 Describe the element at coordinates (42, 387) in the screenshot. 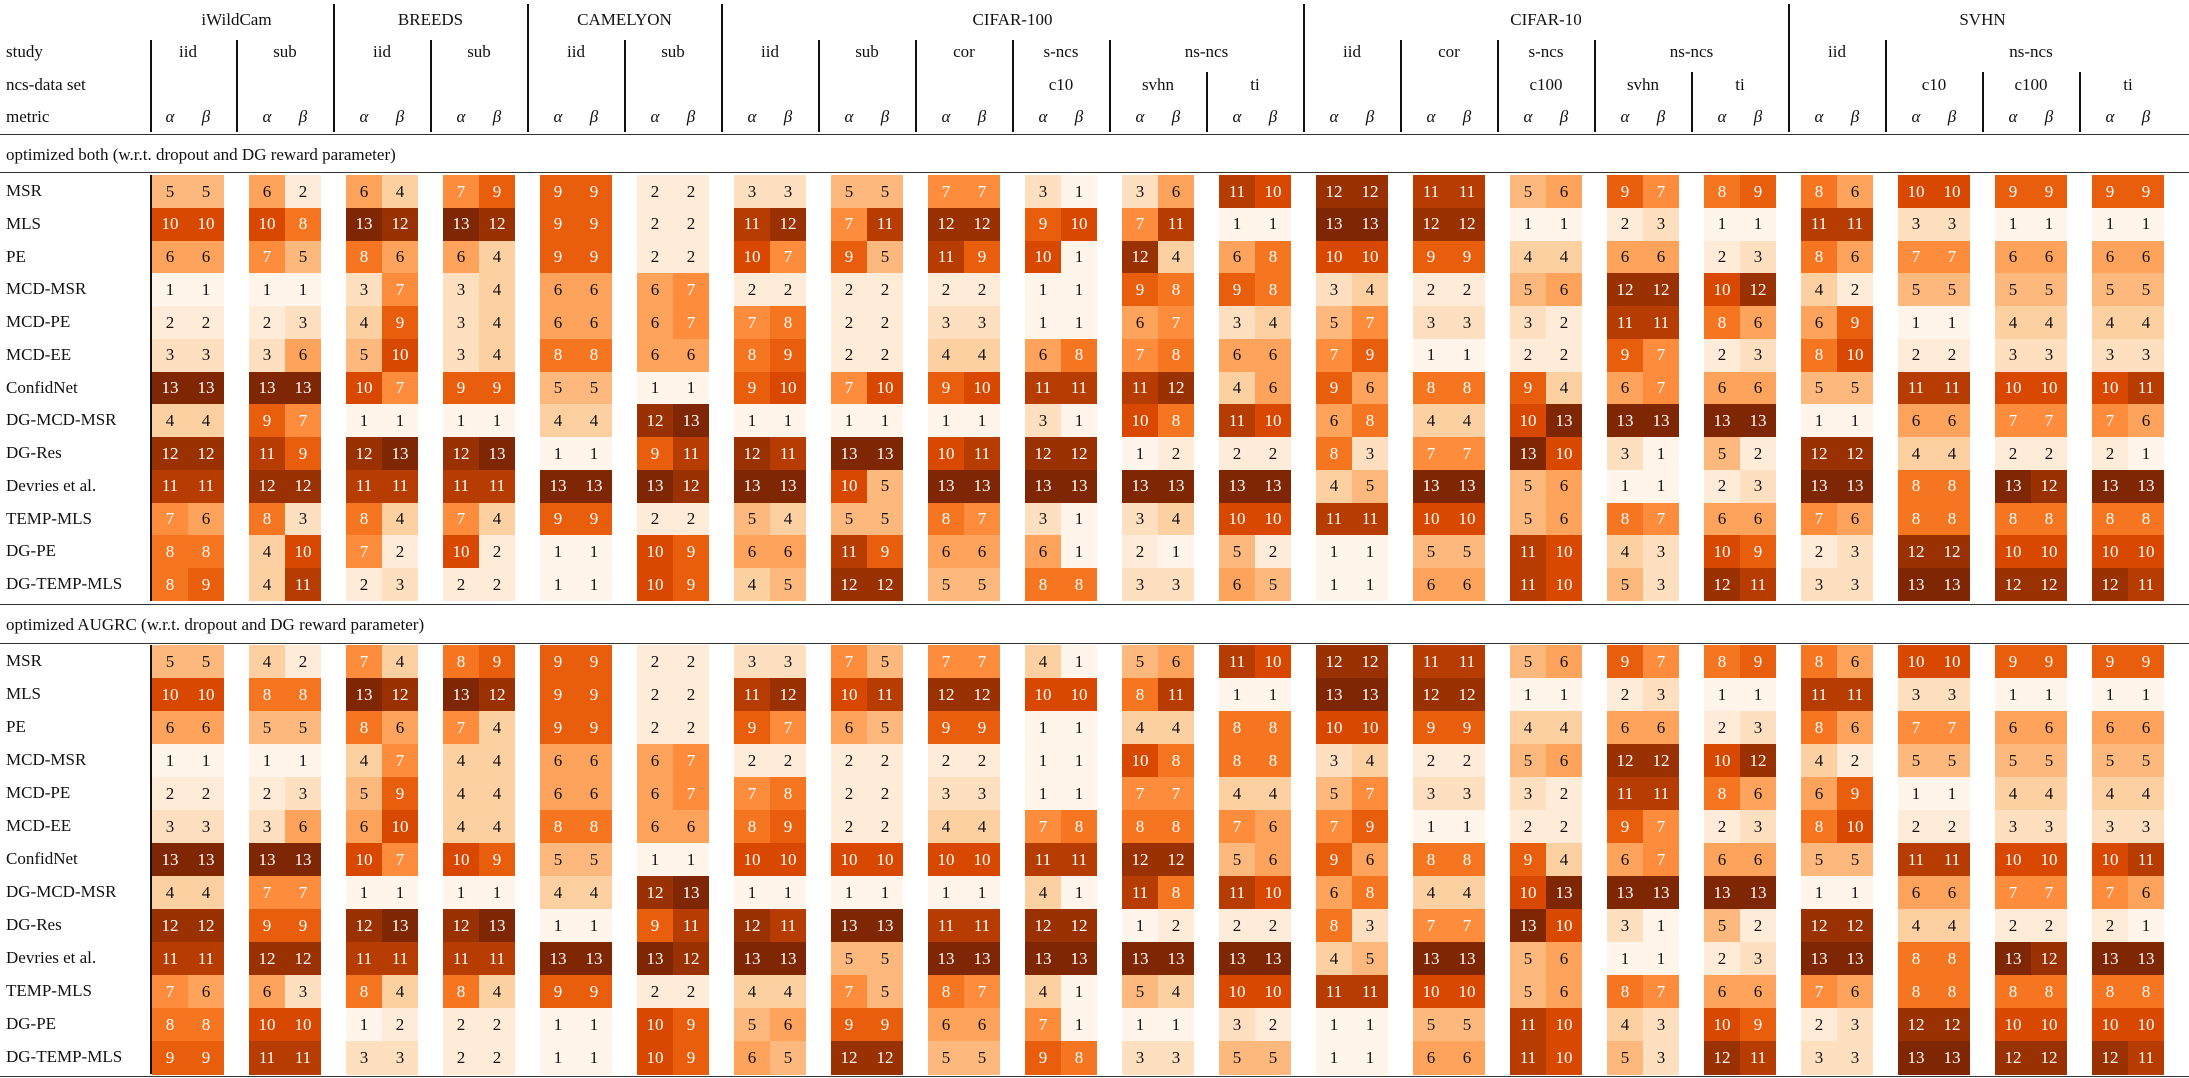

I see `method-label: ConfidNet` at that location.